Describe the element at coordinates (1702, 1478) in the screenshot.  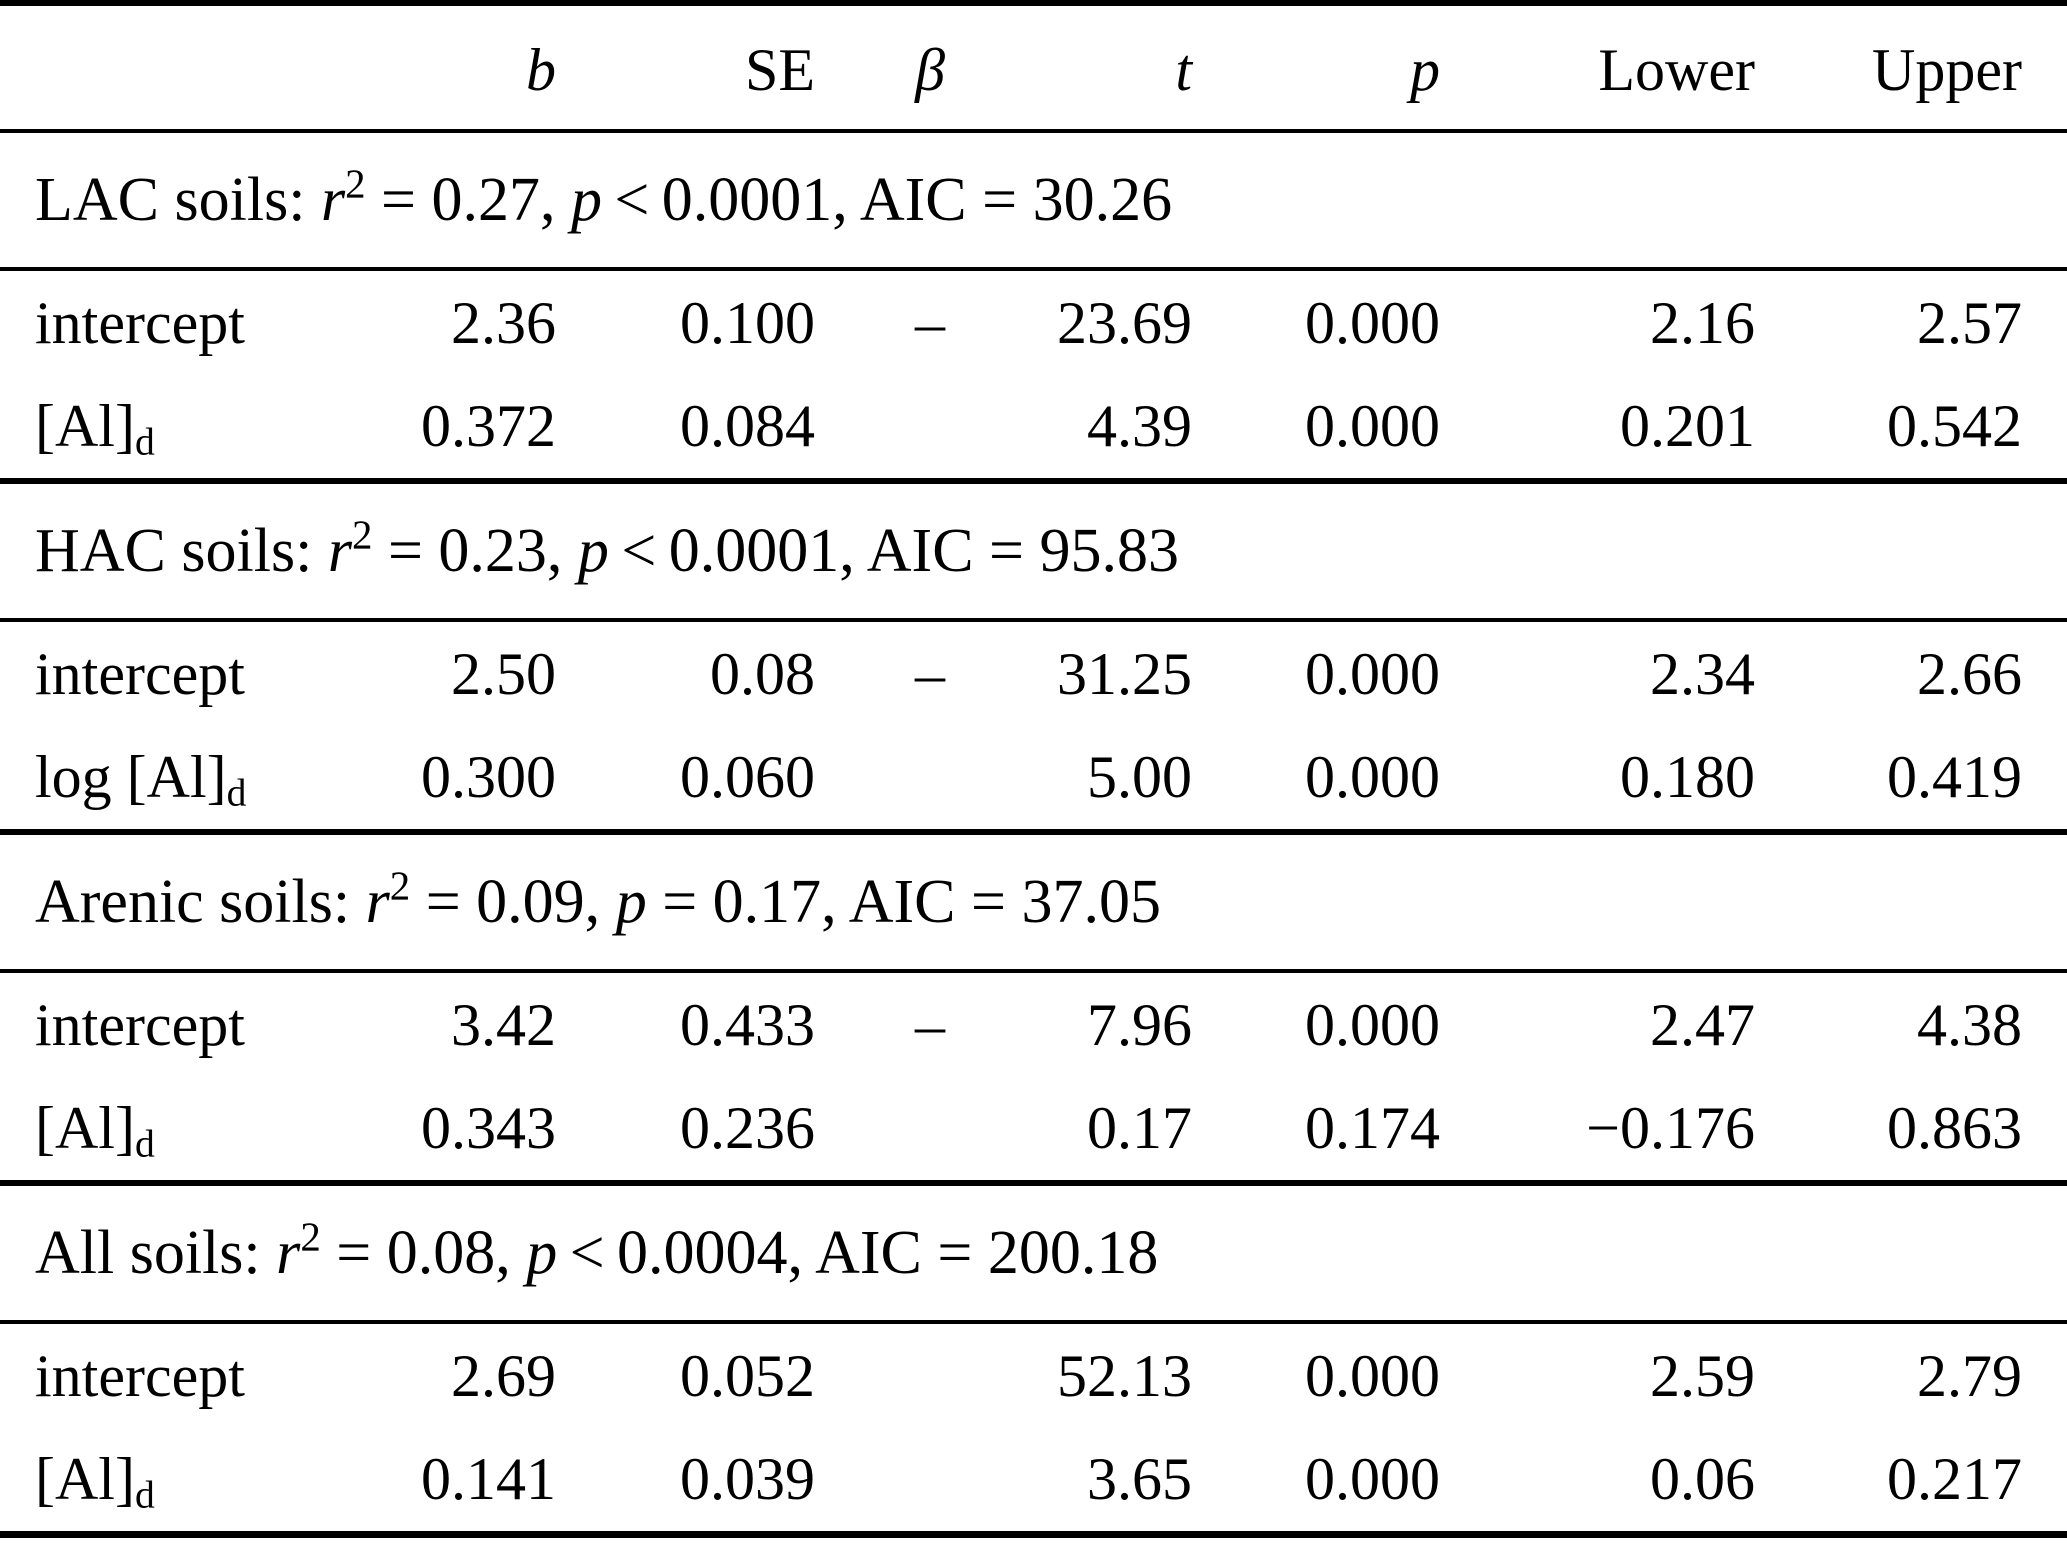
I see `value-lower: 0.06` at that location.